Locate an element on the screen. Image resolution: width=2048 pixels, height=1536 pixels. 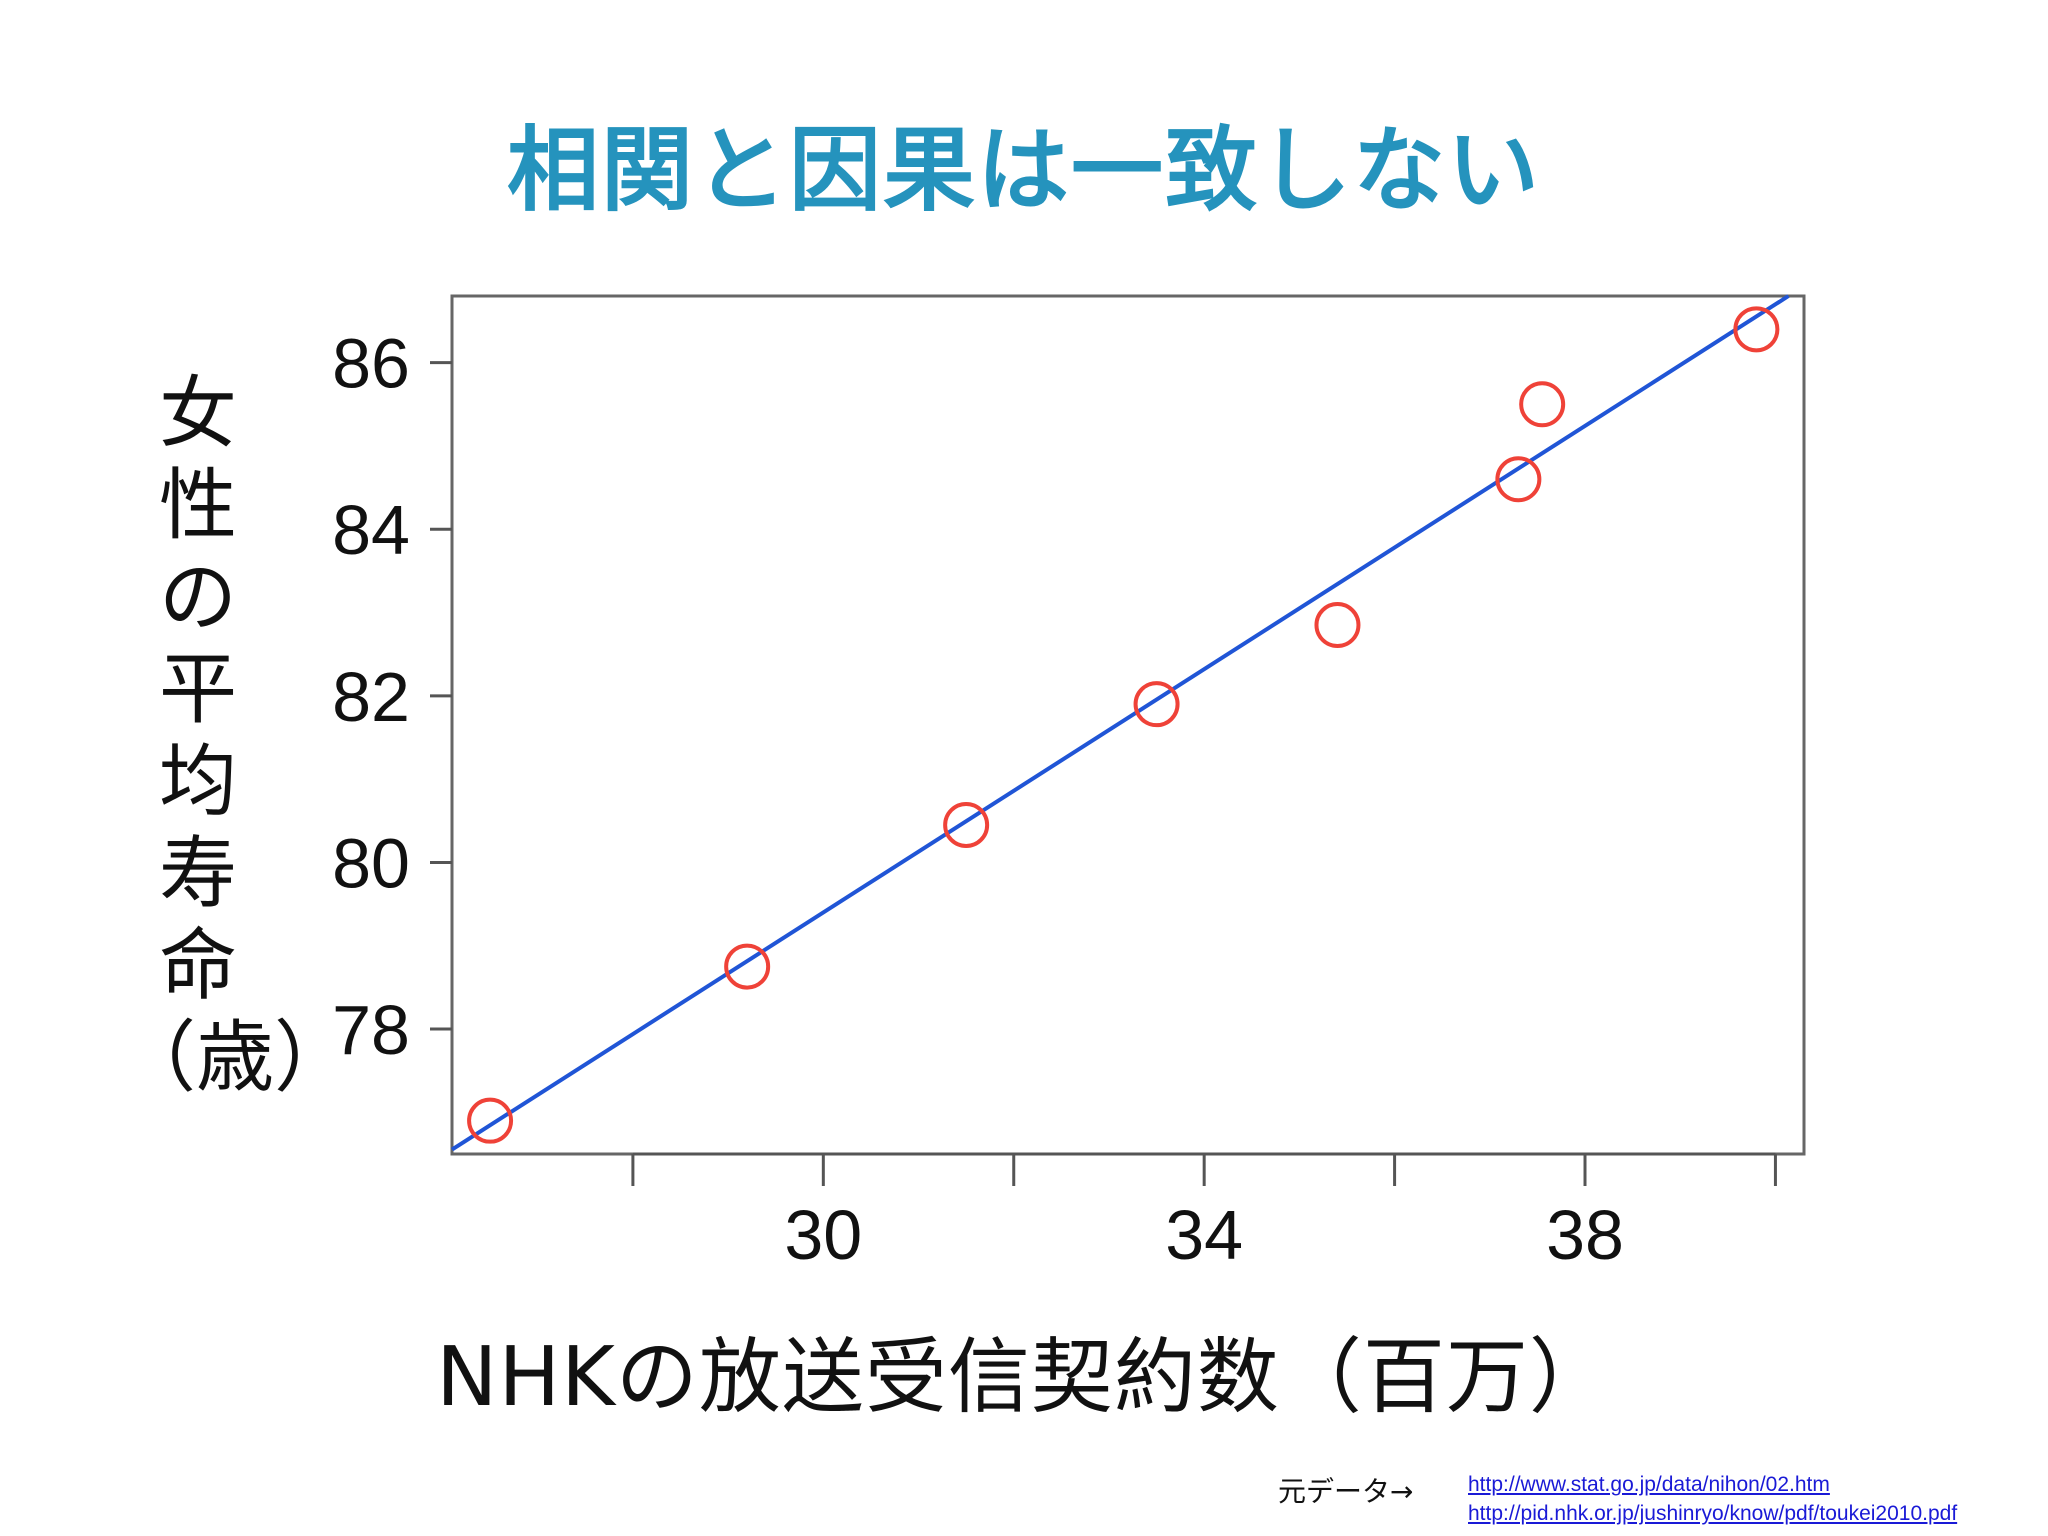
source-link-stat: http://www.stat.go.jp/data/nihon/02.htm is located at coordinates (1649, 1484).